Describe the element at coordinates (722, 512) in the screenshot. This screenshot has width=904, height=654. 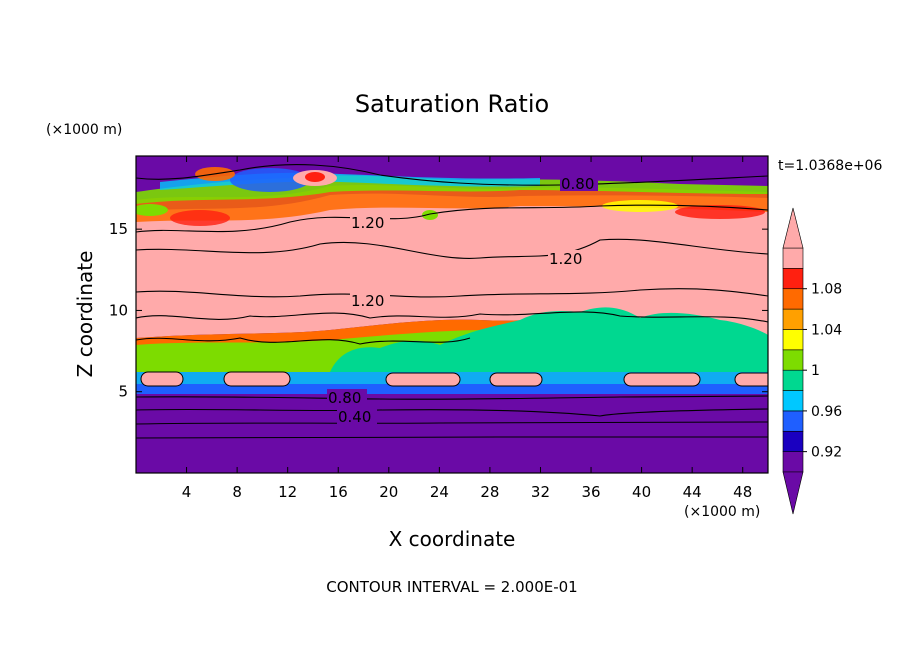
I see `x-axis-unit: (×1000 m)` at that location.